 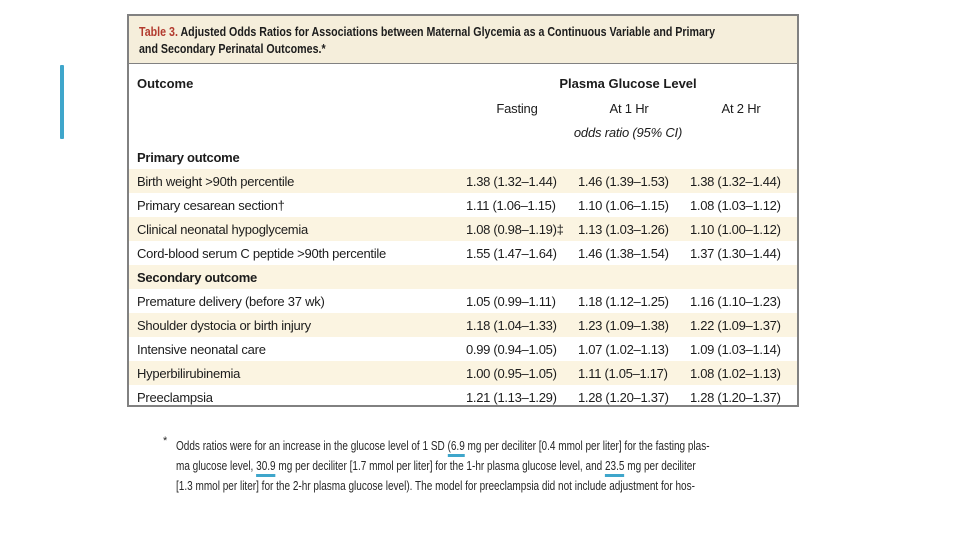 What do you see at coordinates (628, 132) in the screenshot?
I see `units-label: odds ratio (95% CI)` at bounding box center [628, 132].